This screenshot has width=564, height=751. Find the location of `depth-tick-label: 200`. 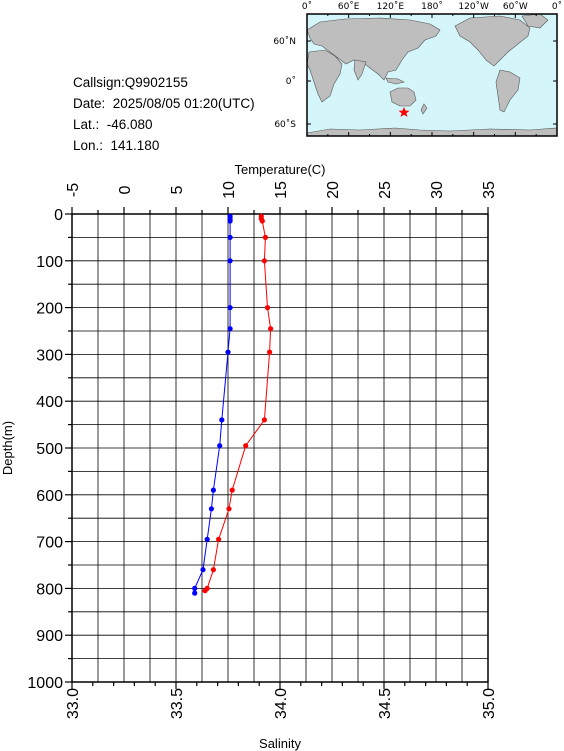

depth-tick-label: 200 is located at coordinates (49, 309).